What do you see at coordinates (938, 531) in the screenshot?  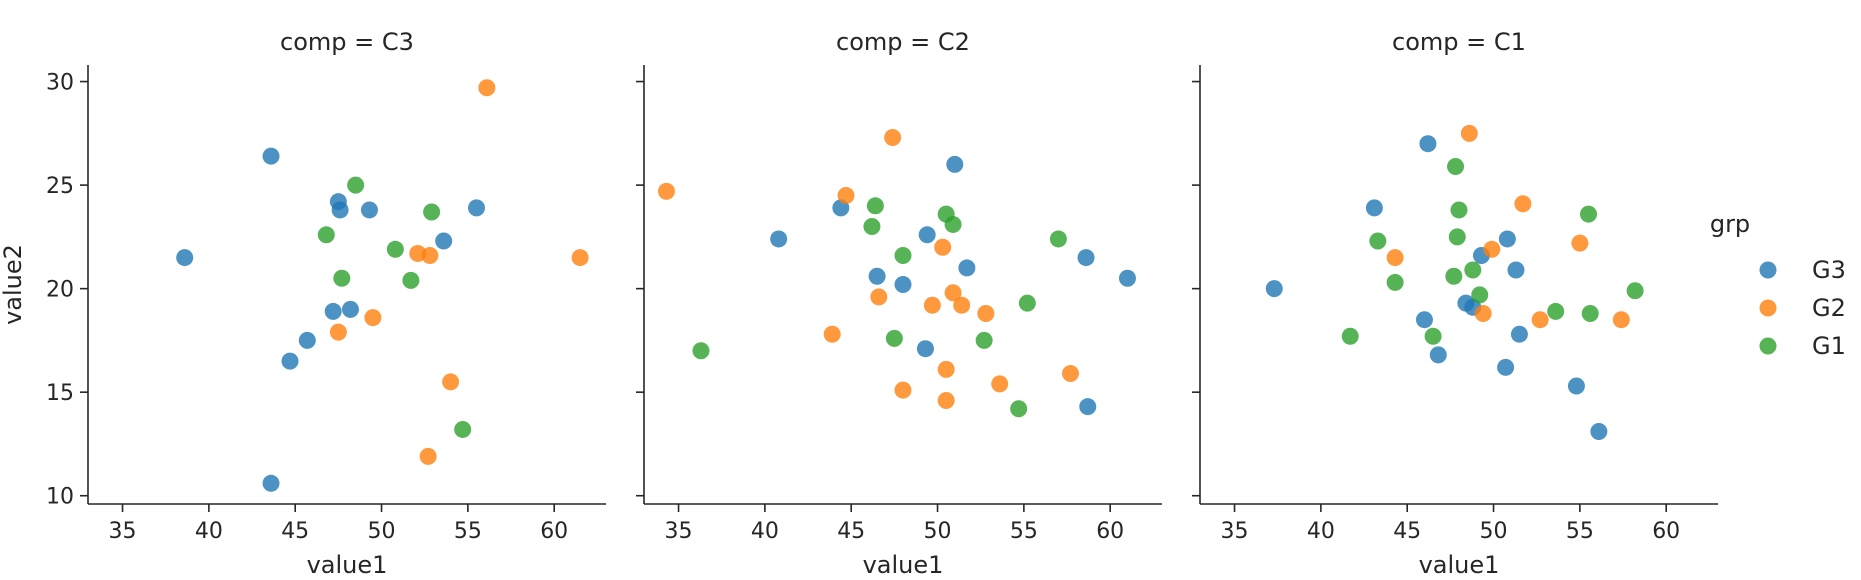 I see `x-tick-label: 50` at bounding box center [938, 531].